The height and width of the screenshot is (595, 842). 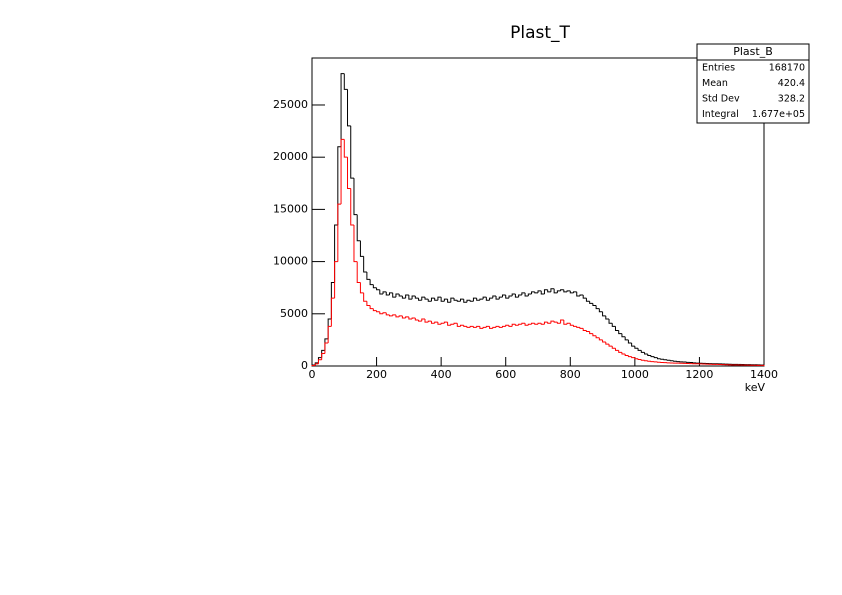 I want to click on x-tick-label: 800, so click(x=570, y=374).